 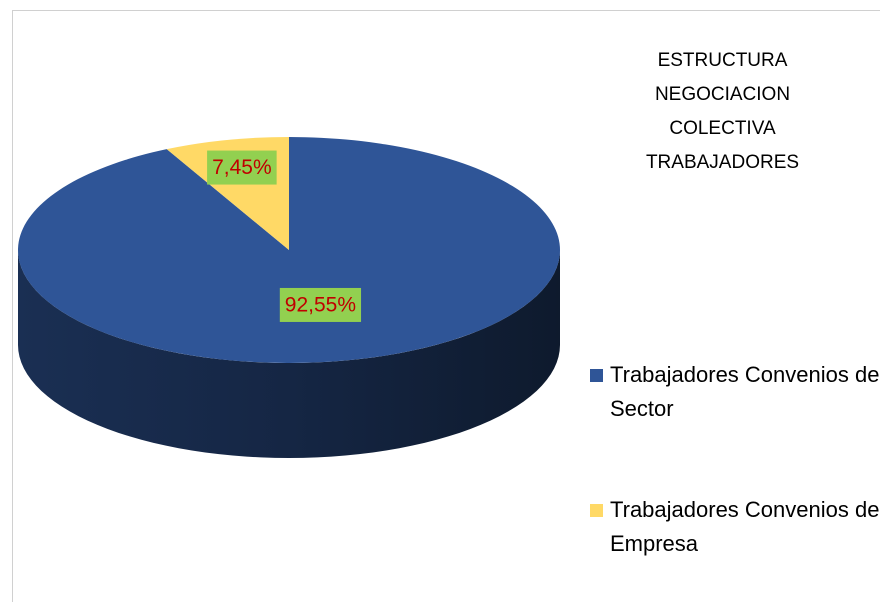 I want to click on data-label: 92,55%, so click(x=320, y=305).